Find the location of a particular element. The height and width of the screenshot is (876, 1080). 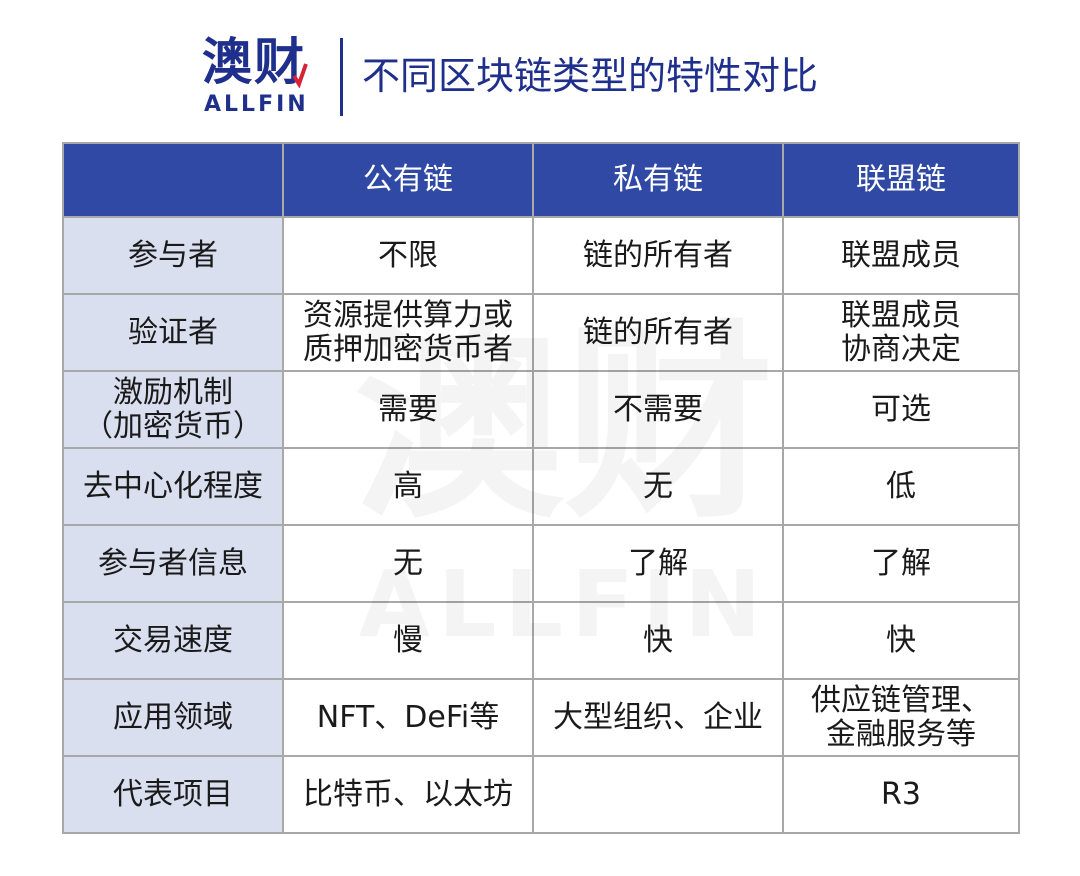

row-label-cell: 参与者 is located at coordinates (173, 255).